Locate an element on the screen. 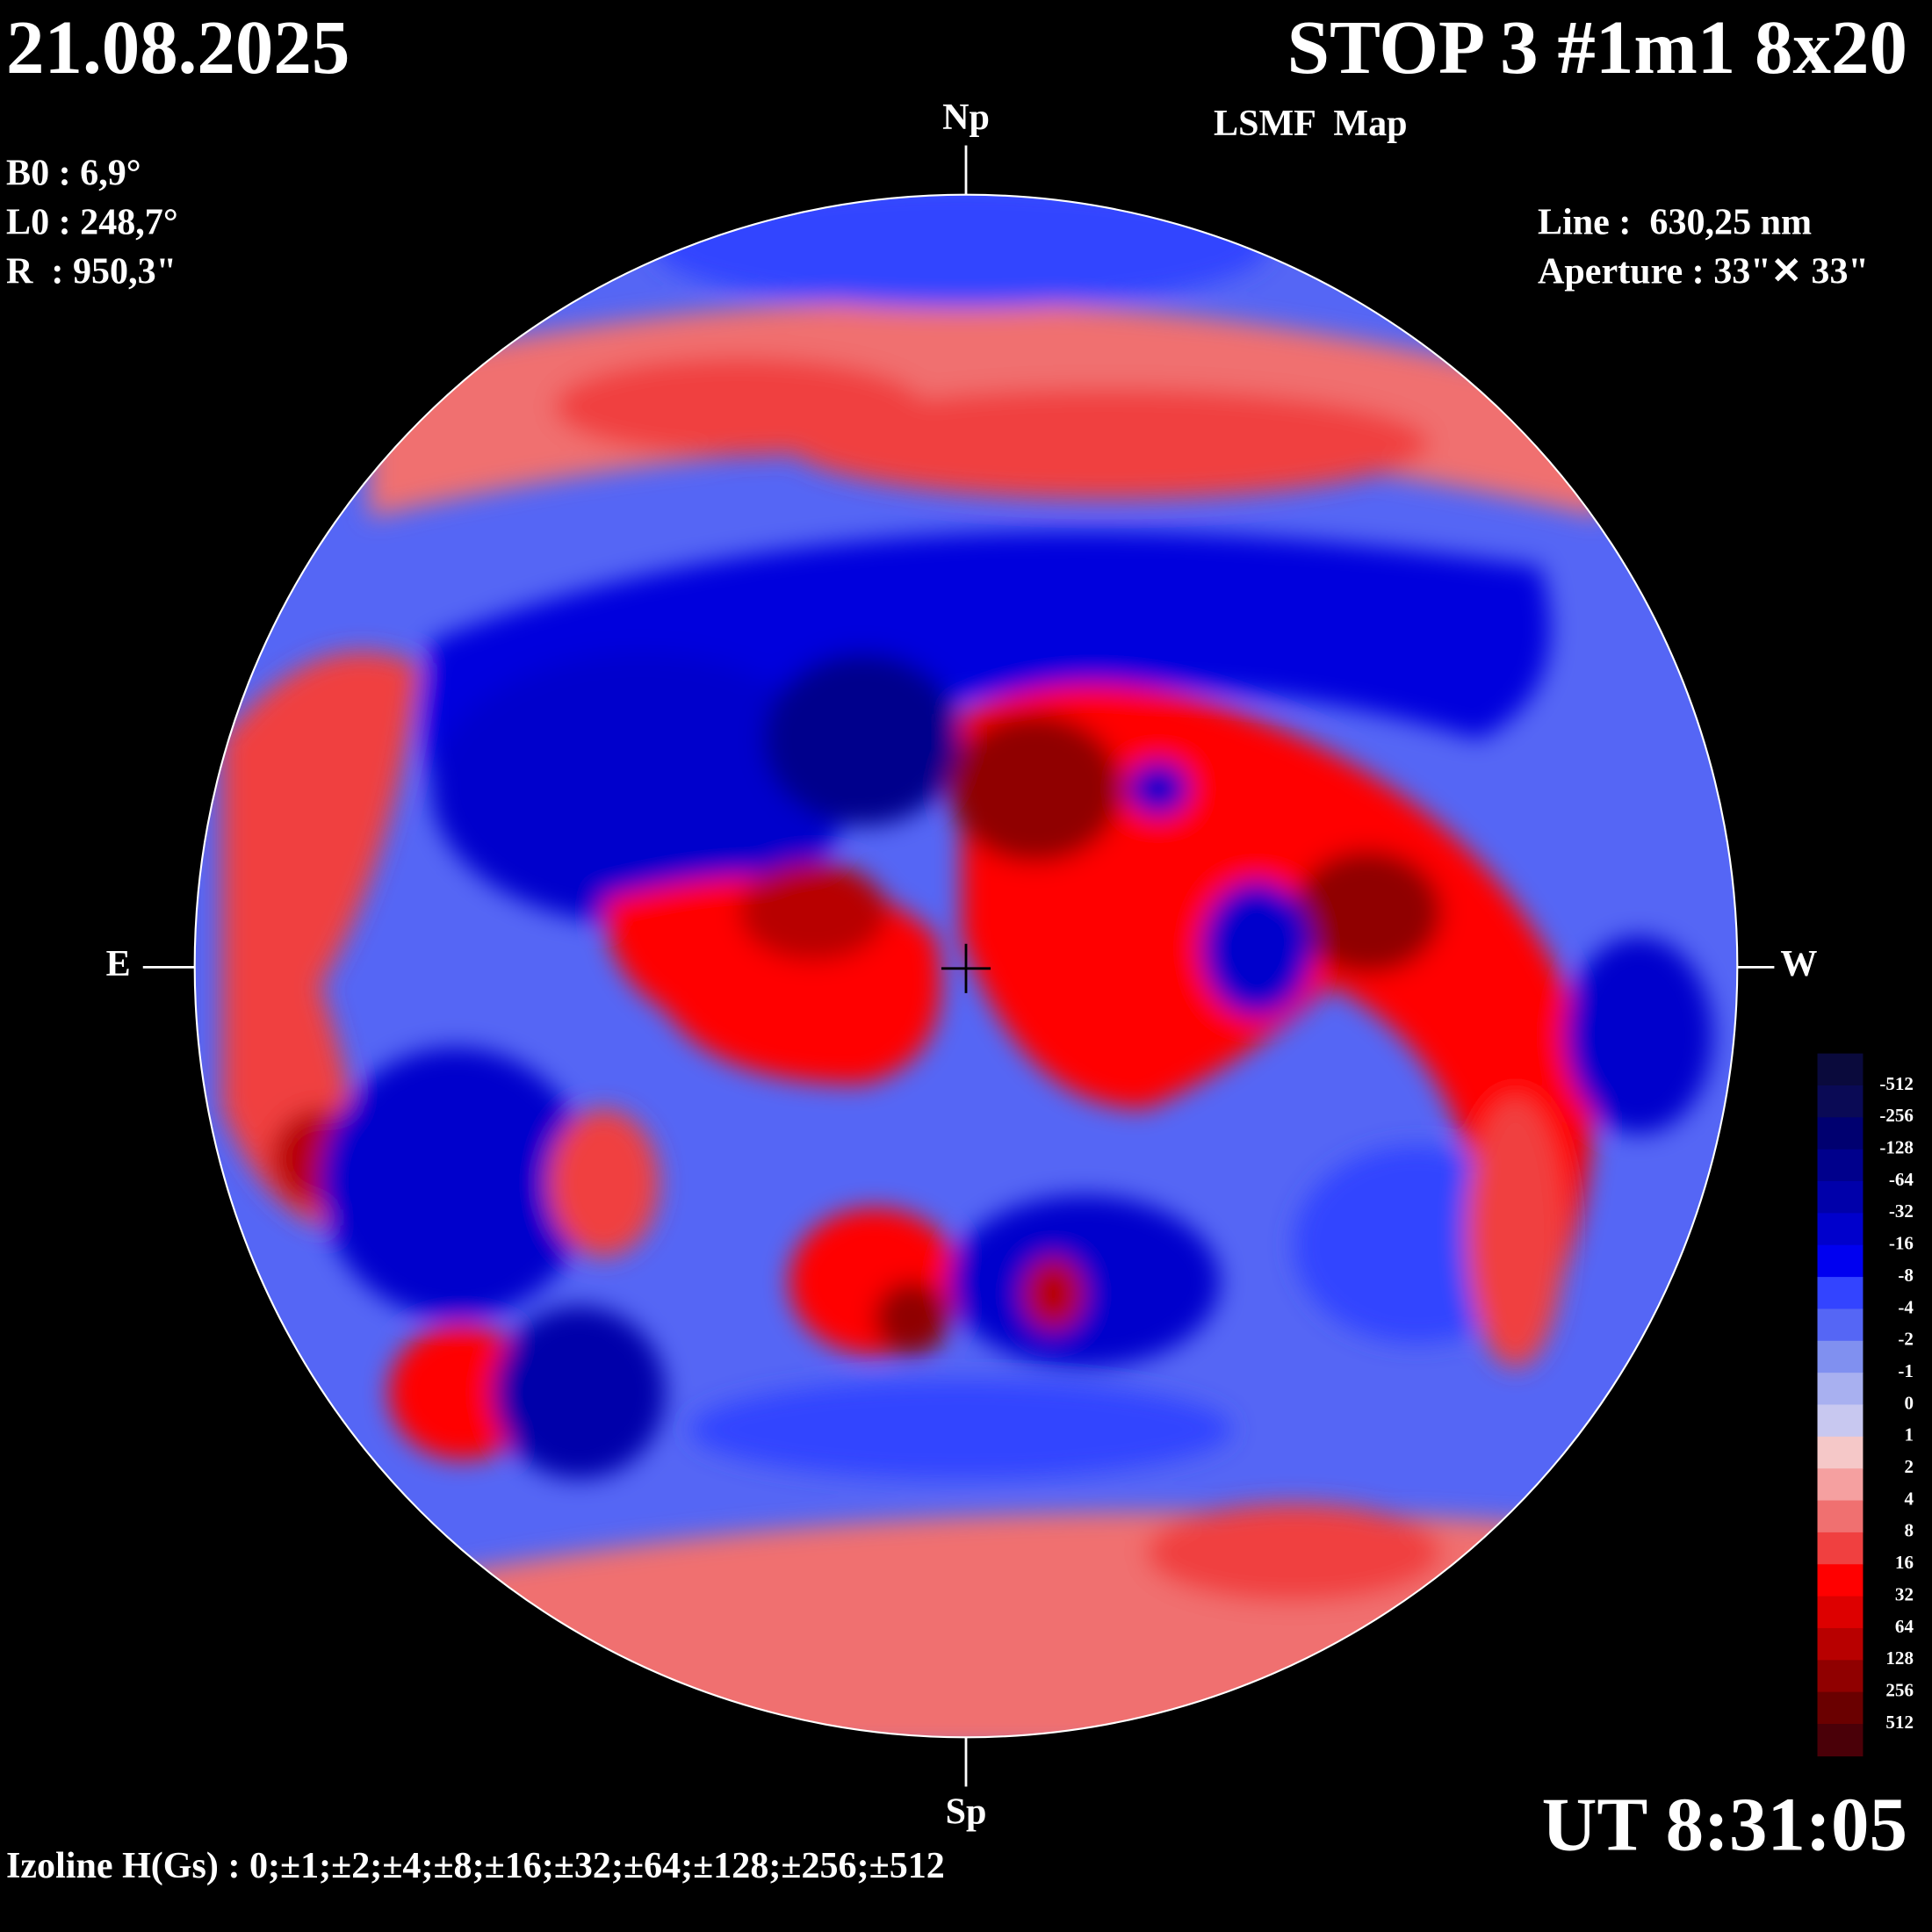 The width and height of the screenshot is (1932, 1932). direction: E is located at coordinates (119, 963).